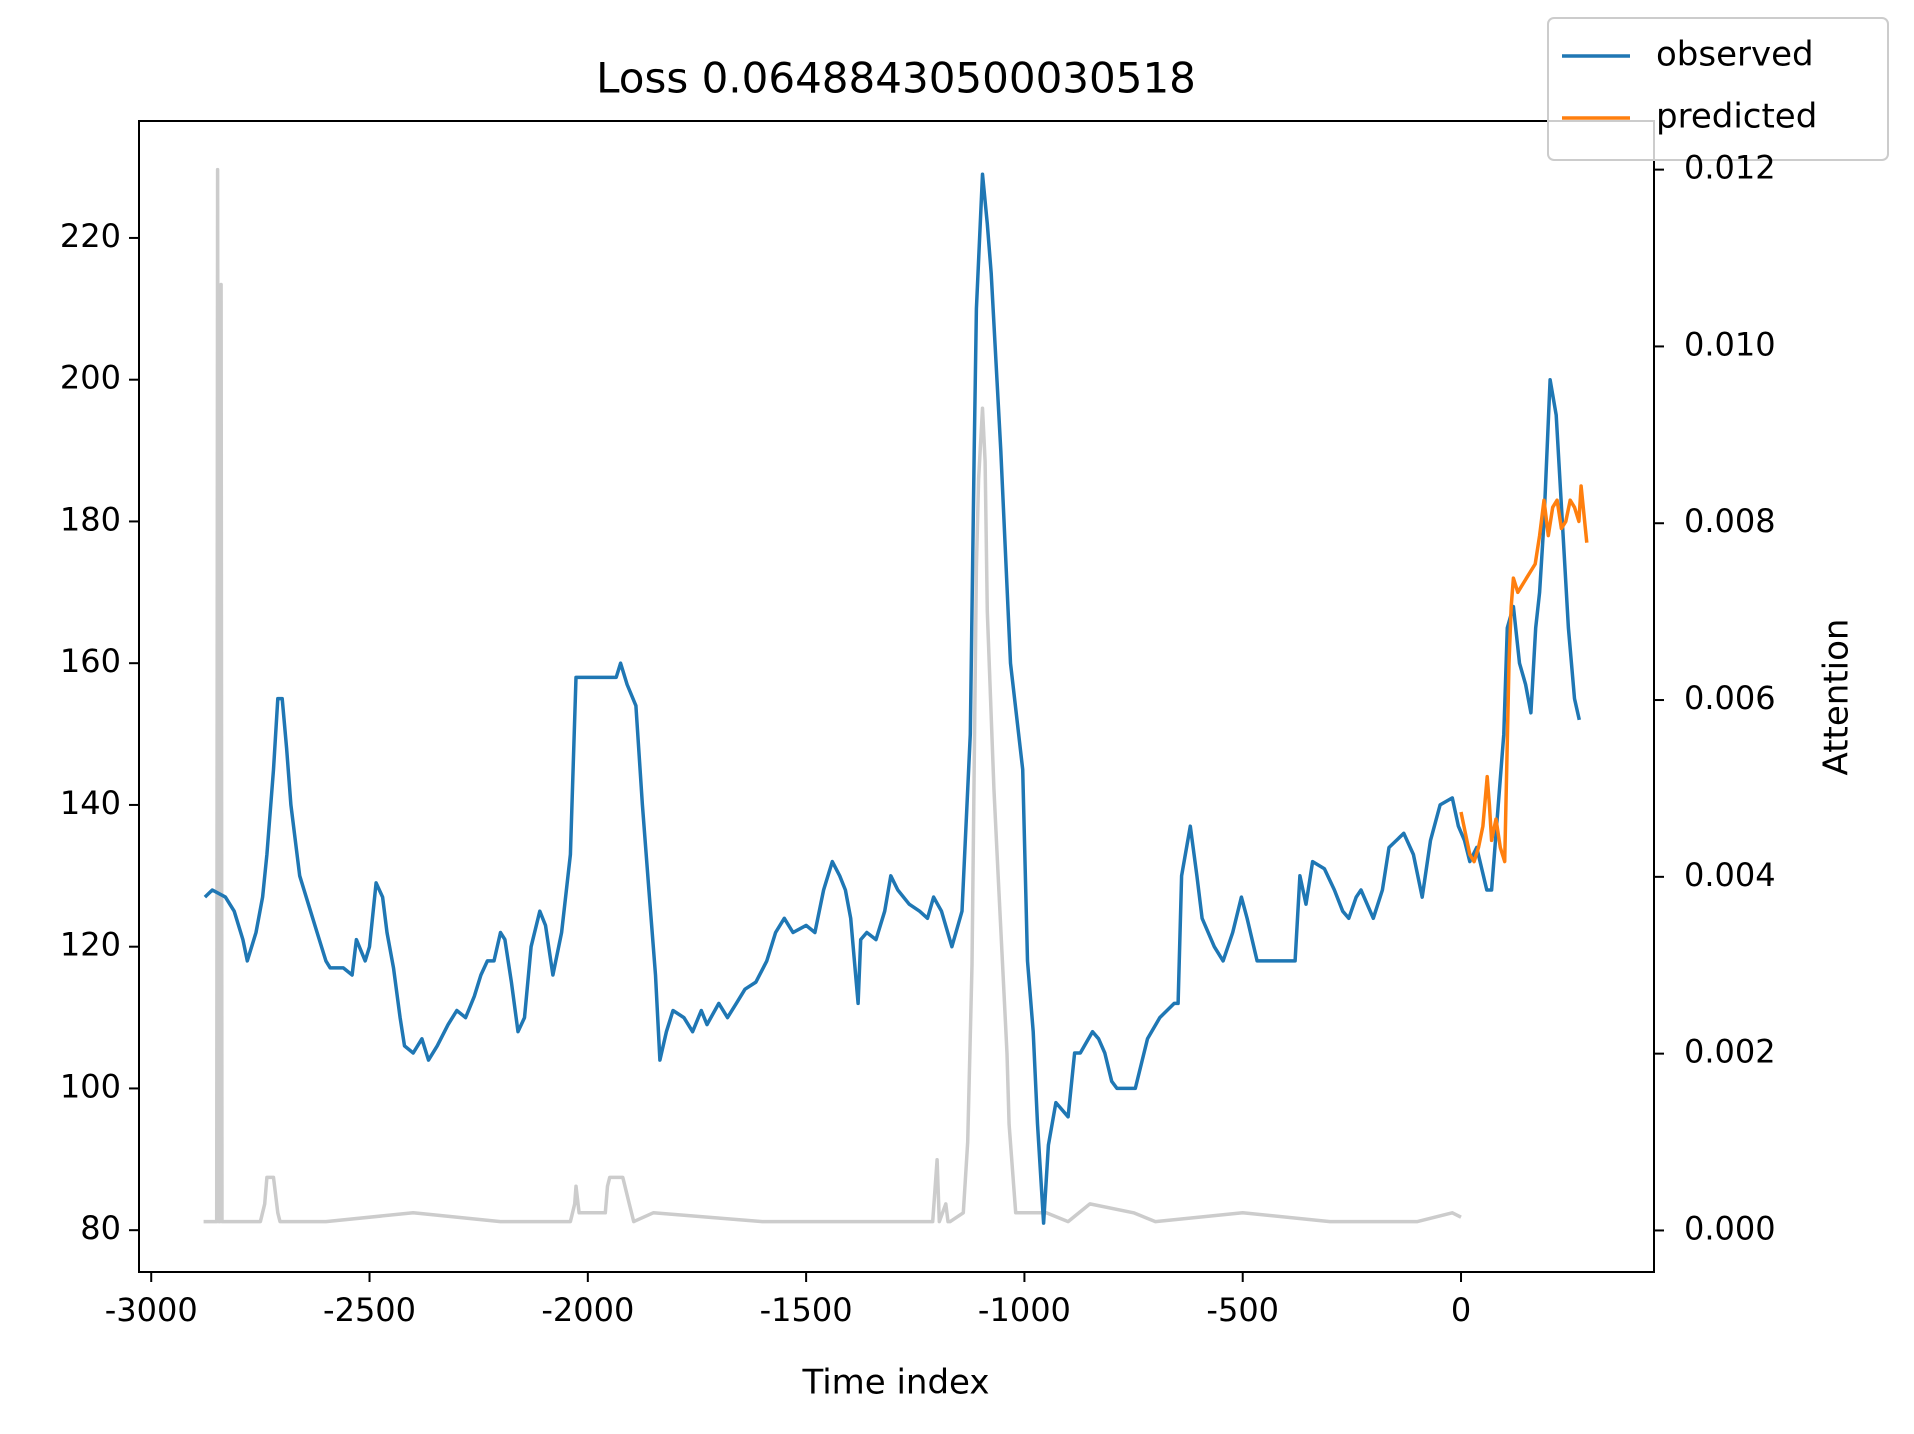 Image resolution: width=1914 pixels, height=1434 pixels. I want to click on x-tick-label: -3000, so click(151, 1310).